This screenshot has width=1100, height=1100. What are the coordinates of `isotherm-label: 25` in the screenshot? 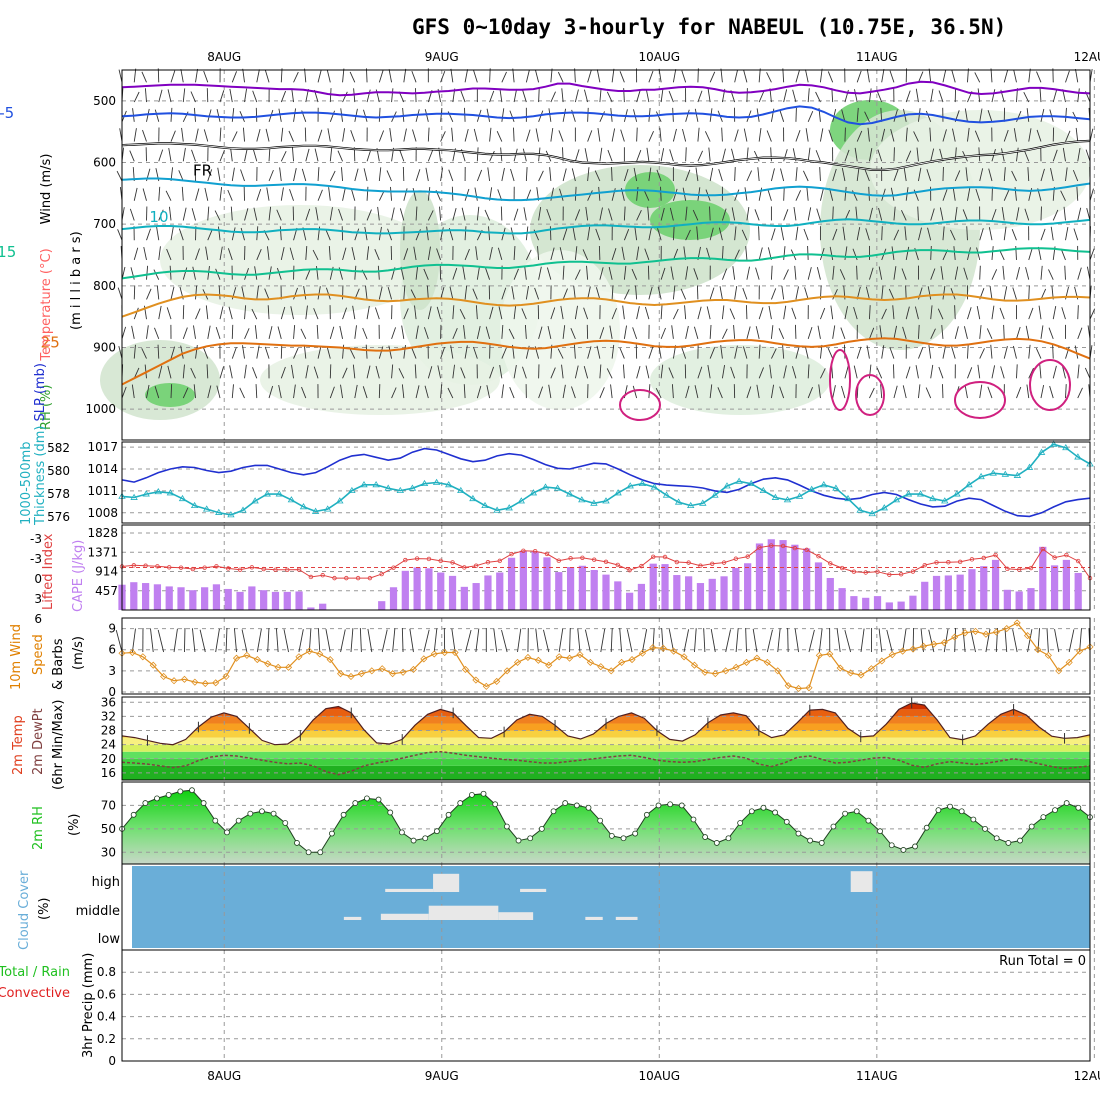 It's located at (50, 343).